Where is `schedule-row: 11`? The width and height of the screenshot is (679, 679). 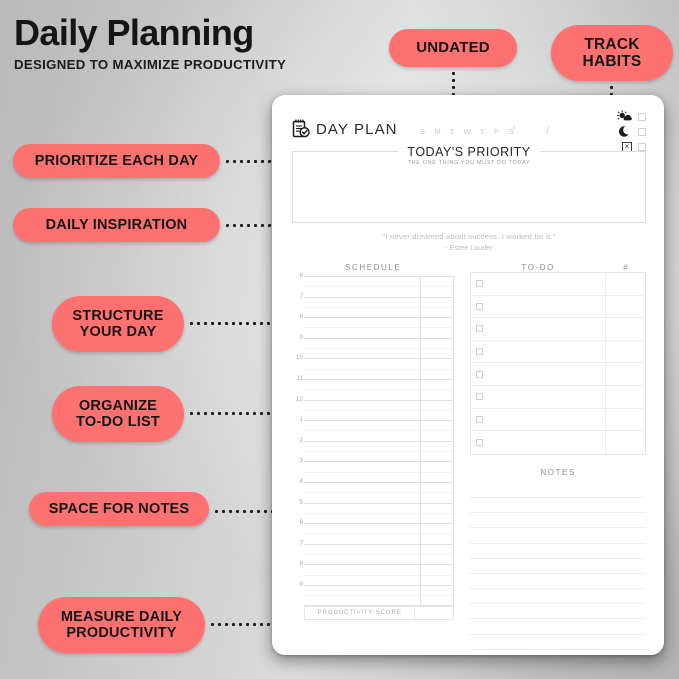 schedule-row: 11 is located at coordinates (373, 387).